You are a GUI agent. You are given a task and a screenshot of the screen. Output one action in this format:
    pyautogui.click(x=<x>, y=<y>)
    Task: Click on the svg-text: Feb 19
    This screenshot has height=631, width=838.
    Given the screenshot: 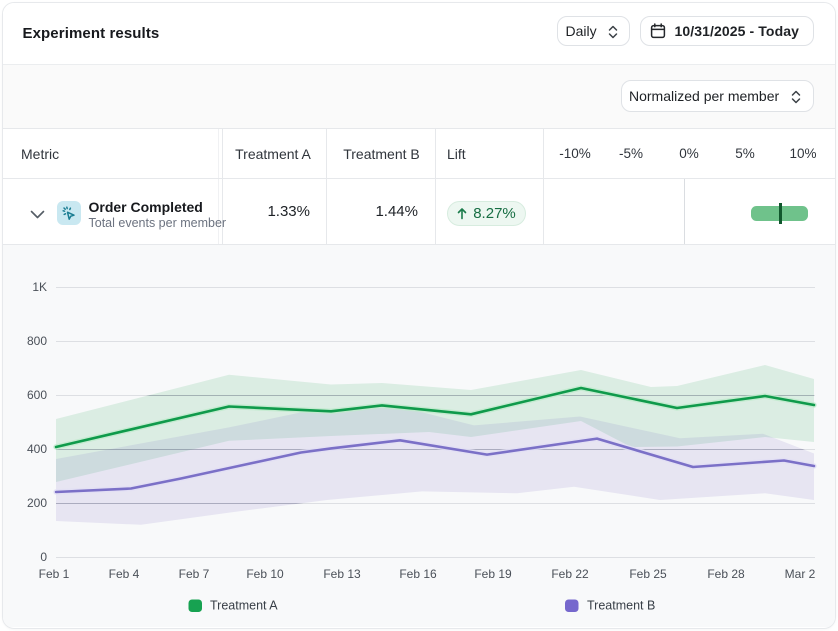 What is the action you would take?
    pyautogui.click(x=493, y=574)
    